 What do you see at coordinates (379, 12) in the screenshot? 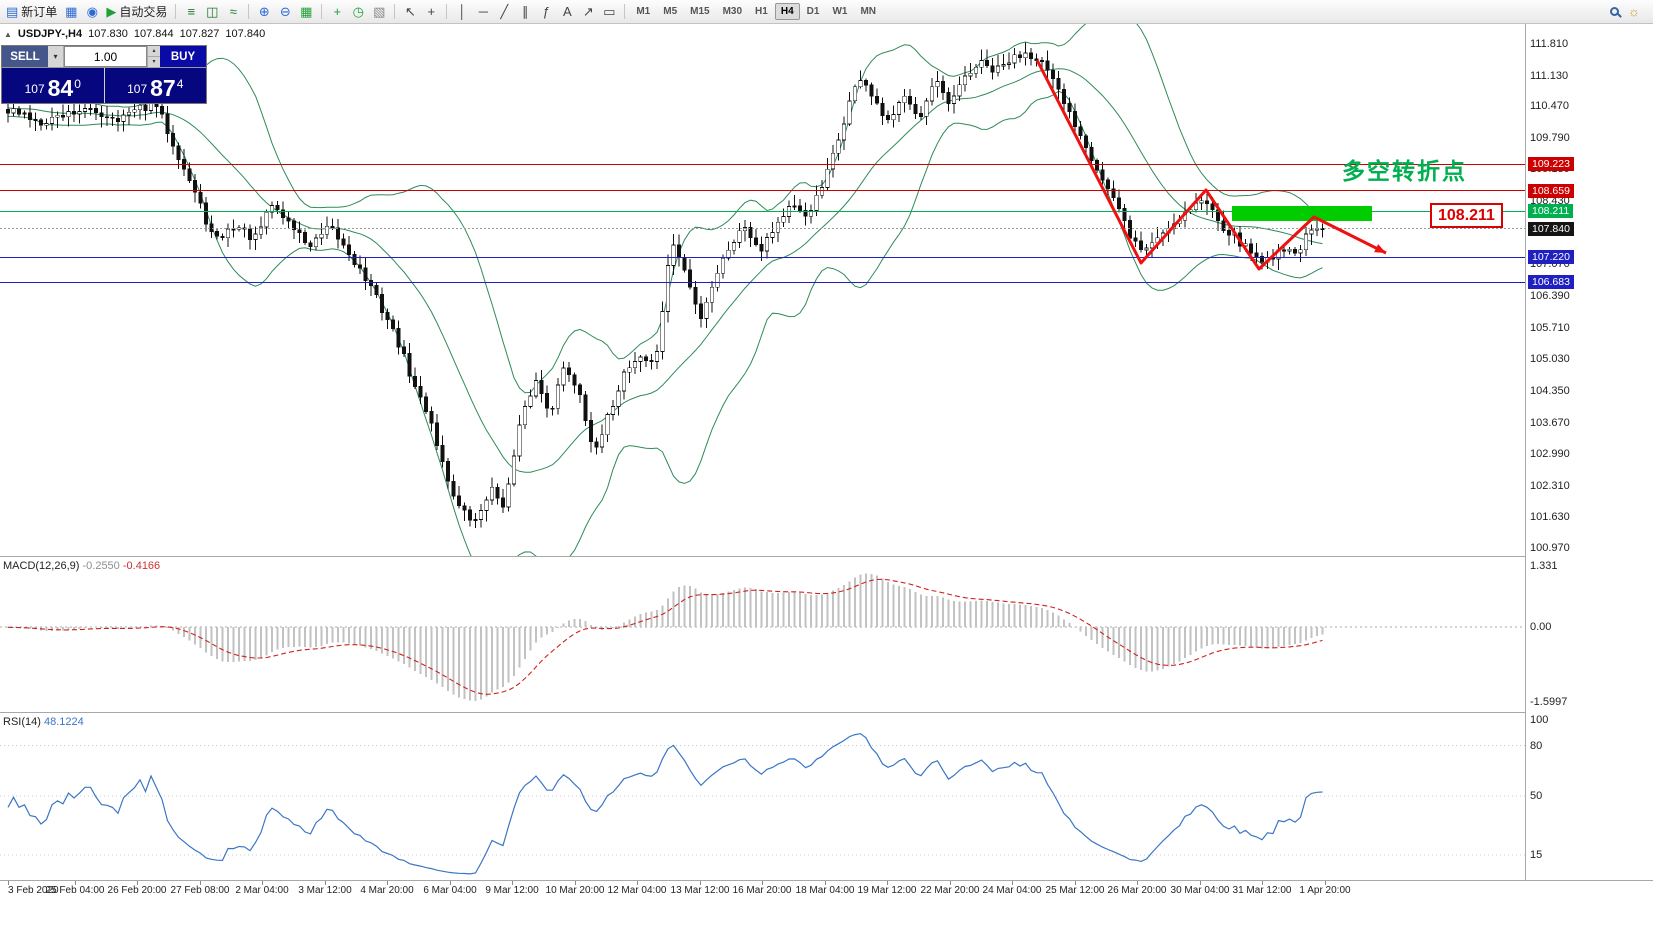
I see `template-icon: ▧` at bounding box center [379, 12].